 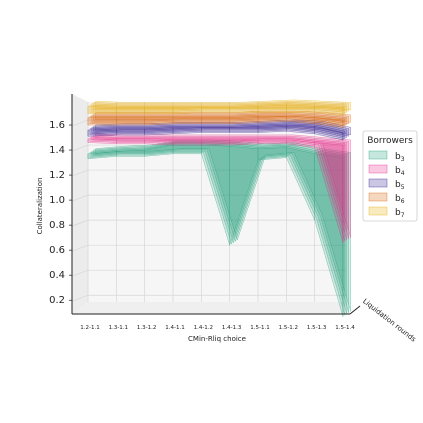 I want to click on z-axis-line, so click(x=355, y=310).